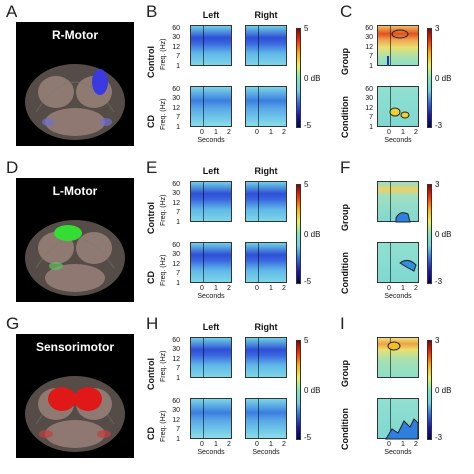  I want to click on panel-letter-h: H, so click(152, 323).